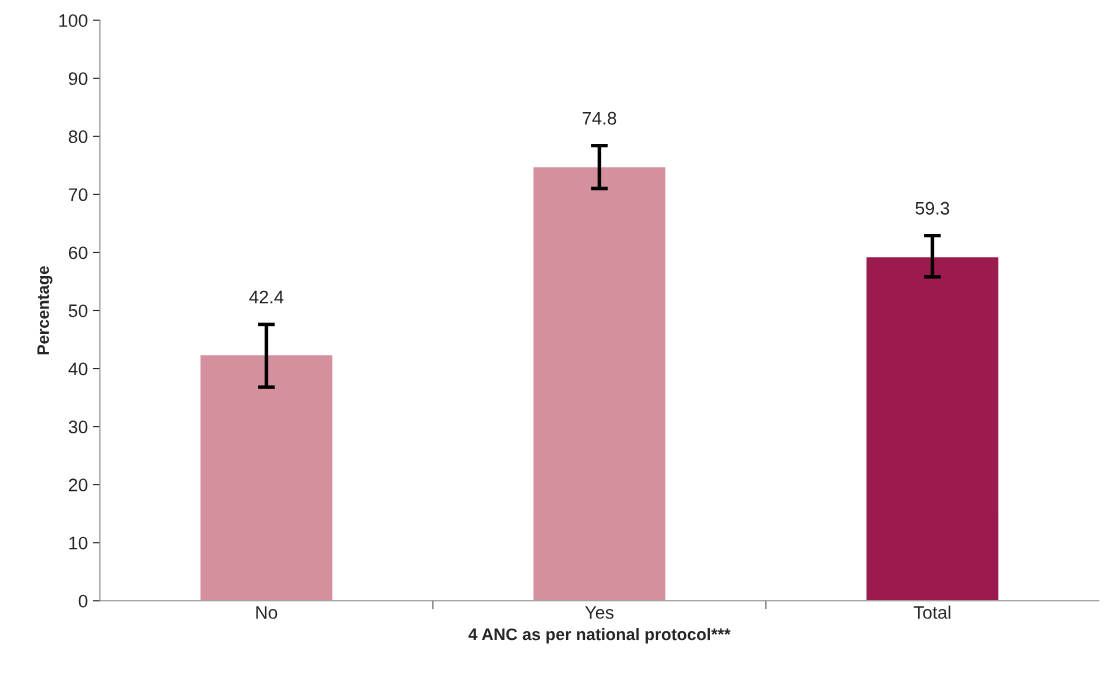 This screenshot has height=675, width=1110. I want to click on y-tick-label: 40, so click(78, 369).